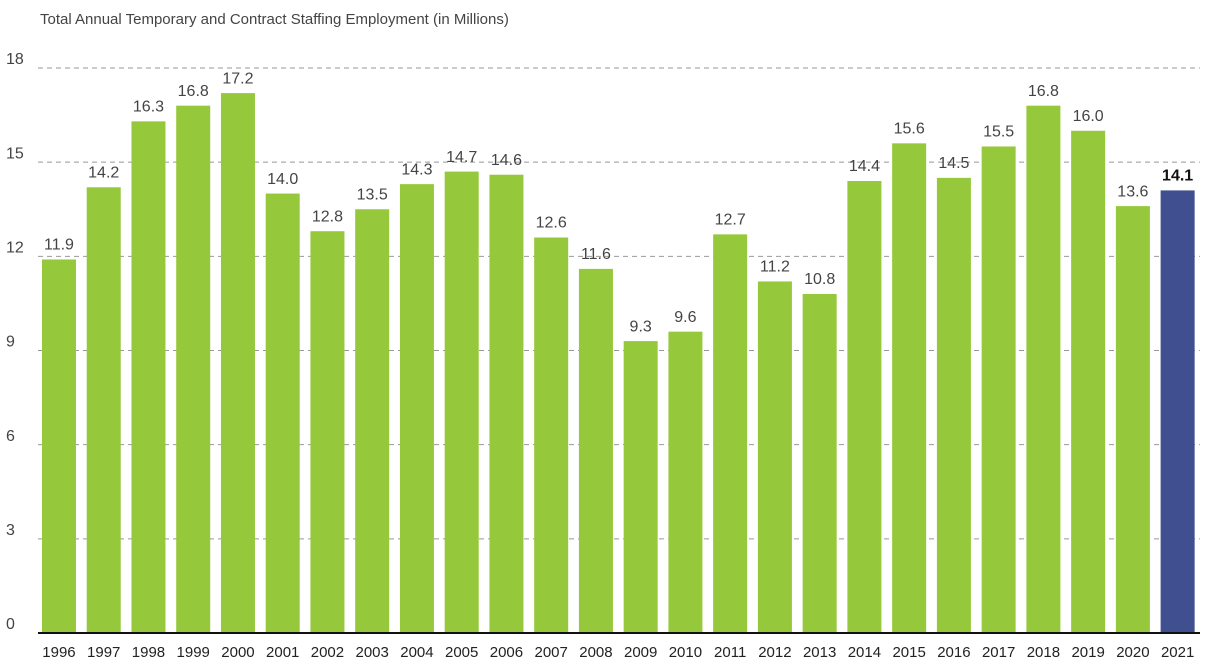 The image size is (1207, 666). I want to click on value-label: 17.2, so click(237, 78).